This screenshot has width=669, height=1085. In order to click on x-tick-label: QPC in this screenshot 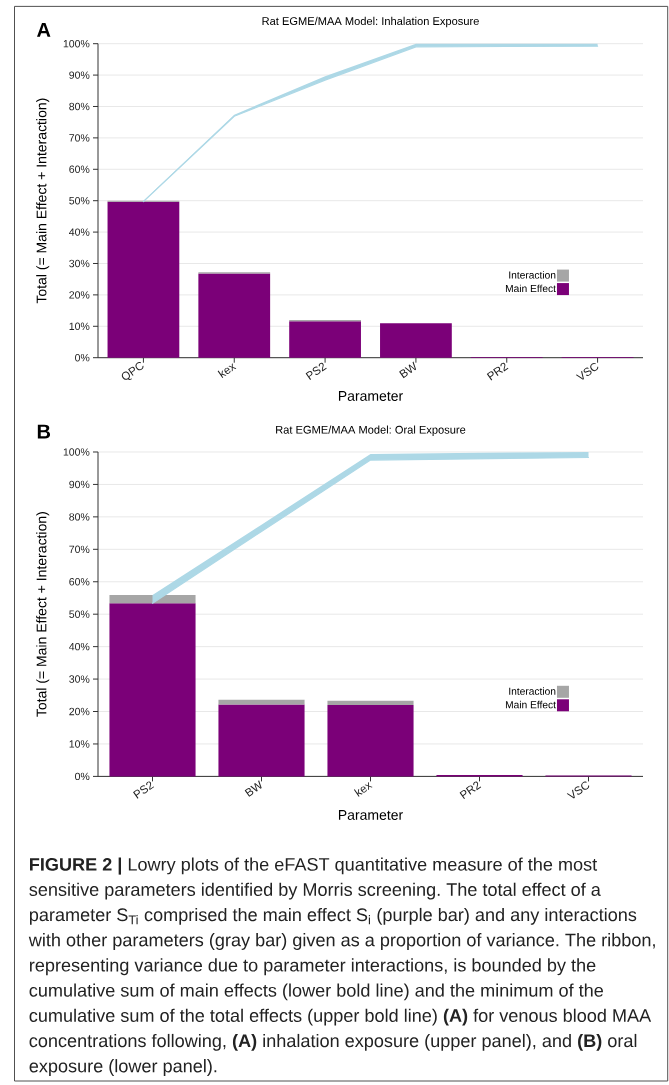, I will do `click(132, 371)`.